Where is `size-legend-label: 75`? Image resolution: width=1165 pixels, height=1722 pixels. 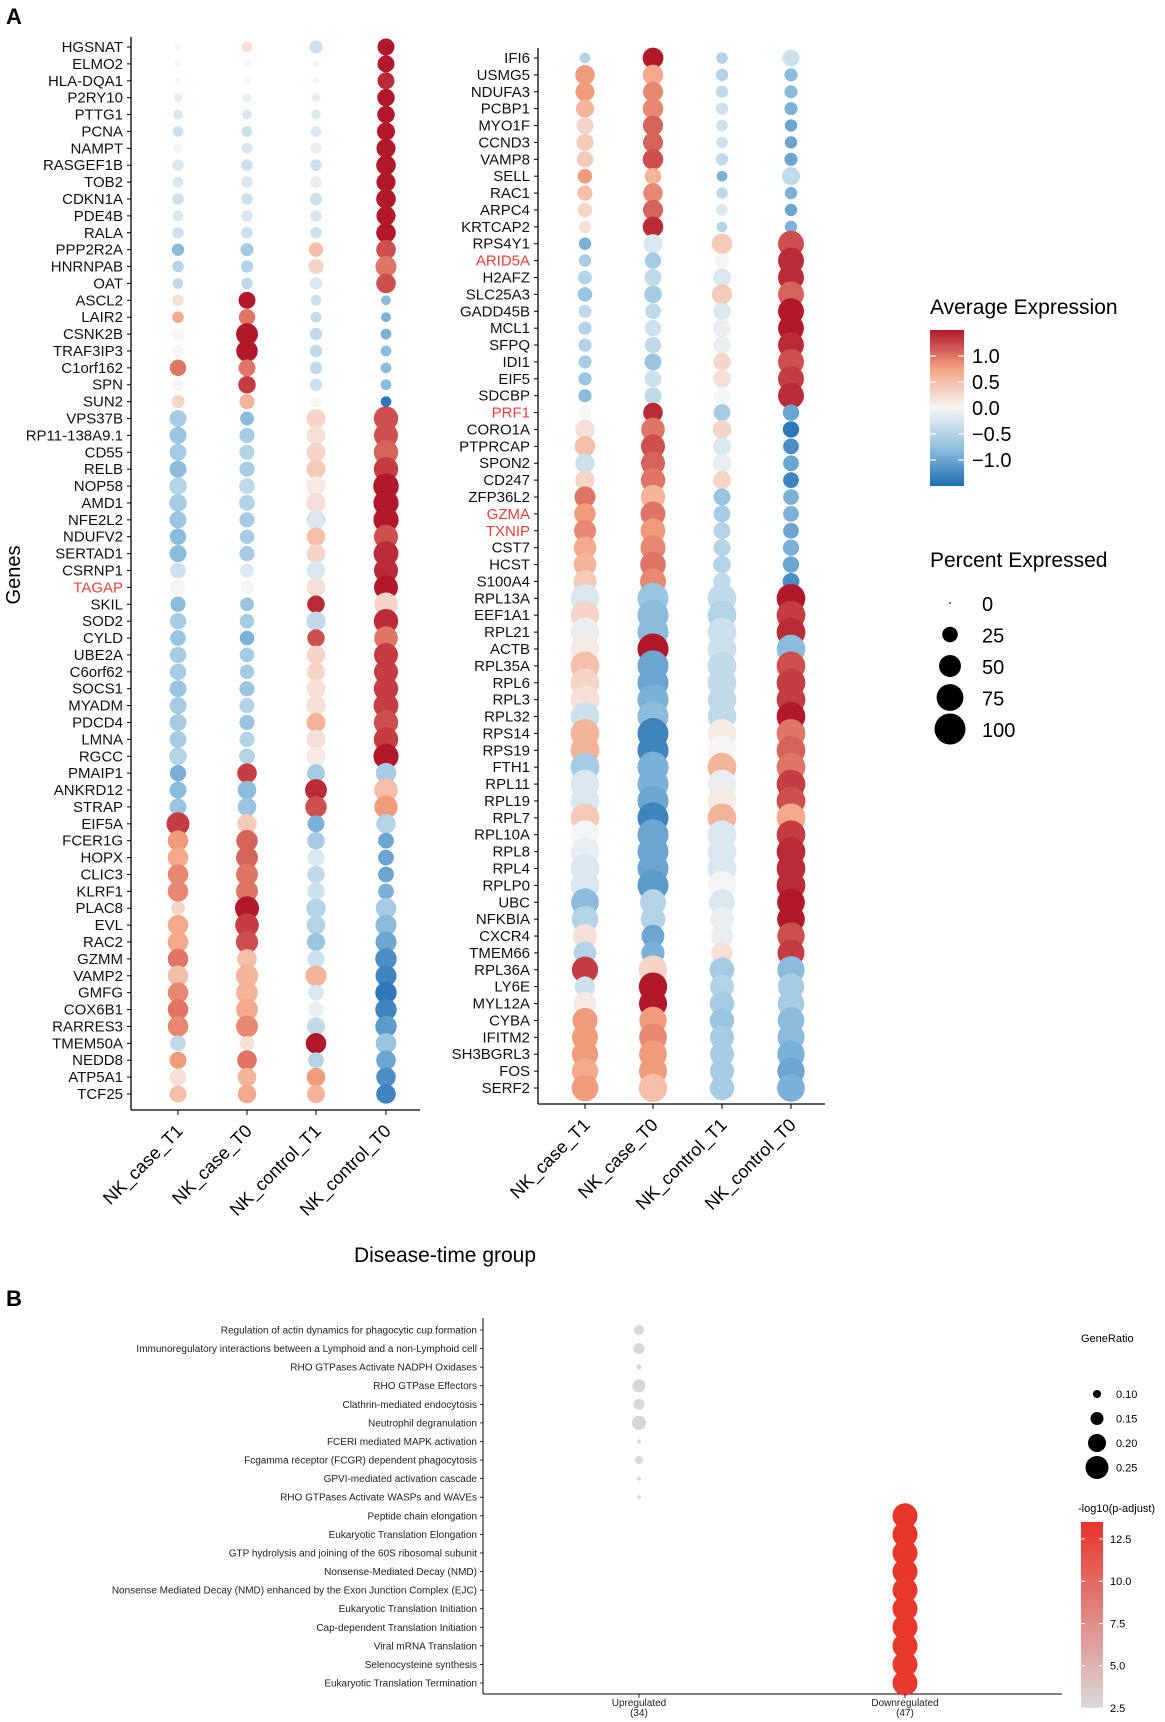 size-legend-label: 75 is located at coordinates (993, 700).